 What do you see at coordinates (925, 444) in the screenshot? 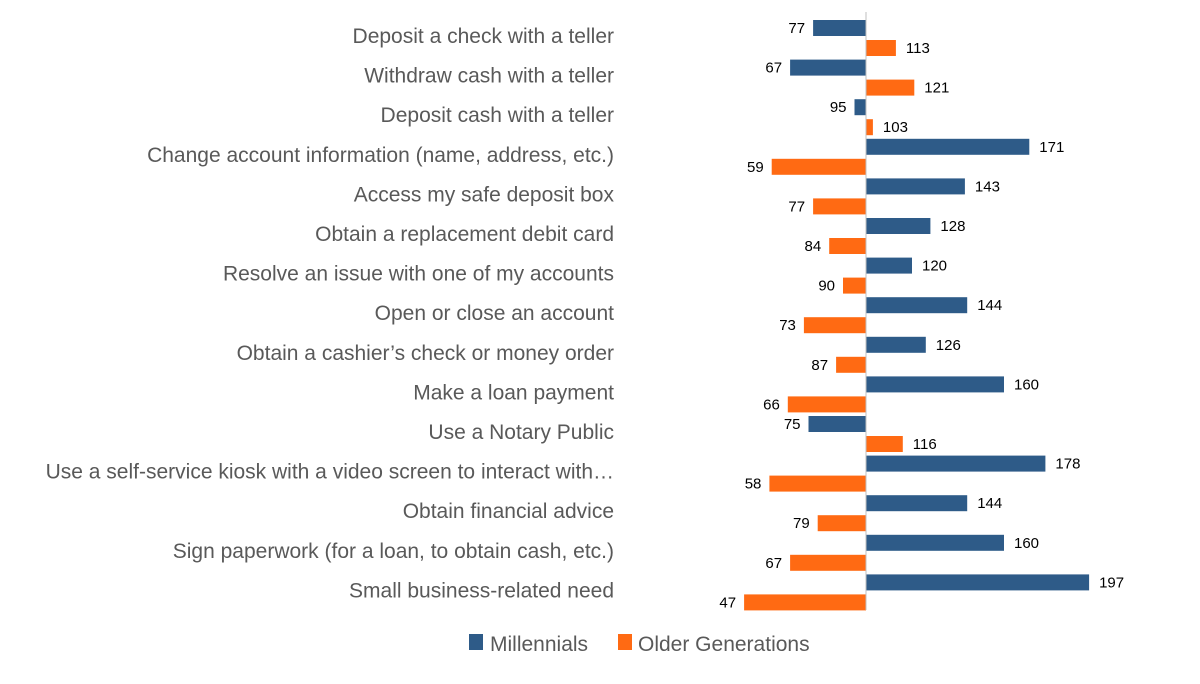
I see `value-label-older-generations: 116` at bounding box center [925, 444].